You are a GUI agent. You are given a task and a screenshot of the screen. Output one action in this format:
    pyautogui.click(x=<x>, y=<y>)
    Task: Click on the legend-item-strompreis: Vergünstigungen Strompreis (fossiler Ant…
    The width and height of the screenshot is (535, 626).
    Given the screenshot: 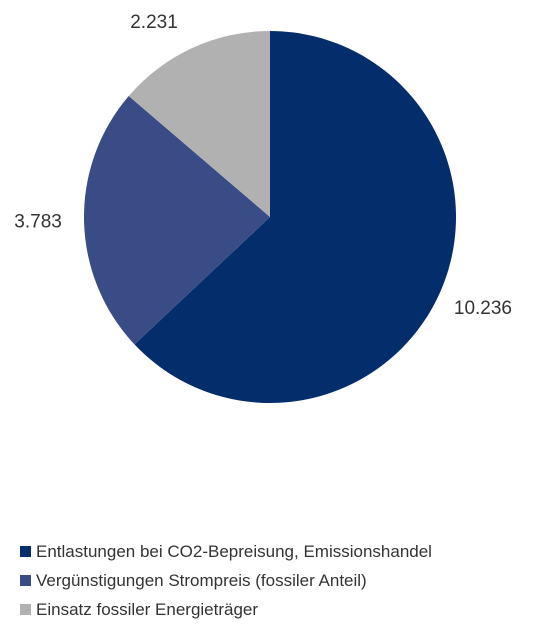 What is the action you would take?
    pyautogui.click(x=226, y=580)
    